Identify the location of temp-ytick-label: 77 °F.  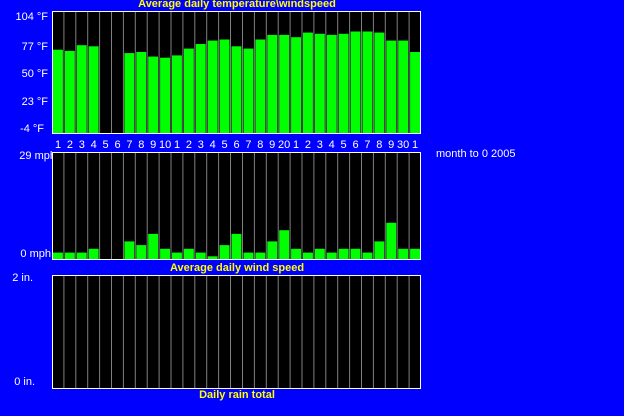
(34, 47).